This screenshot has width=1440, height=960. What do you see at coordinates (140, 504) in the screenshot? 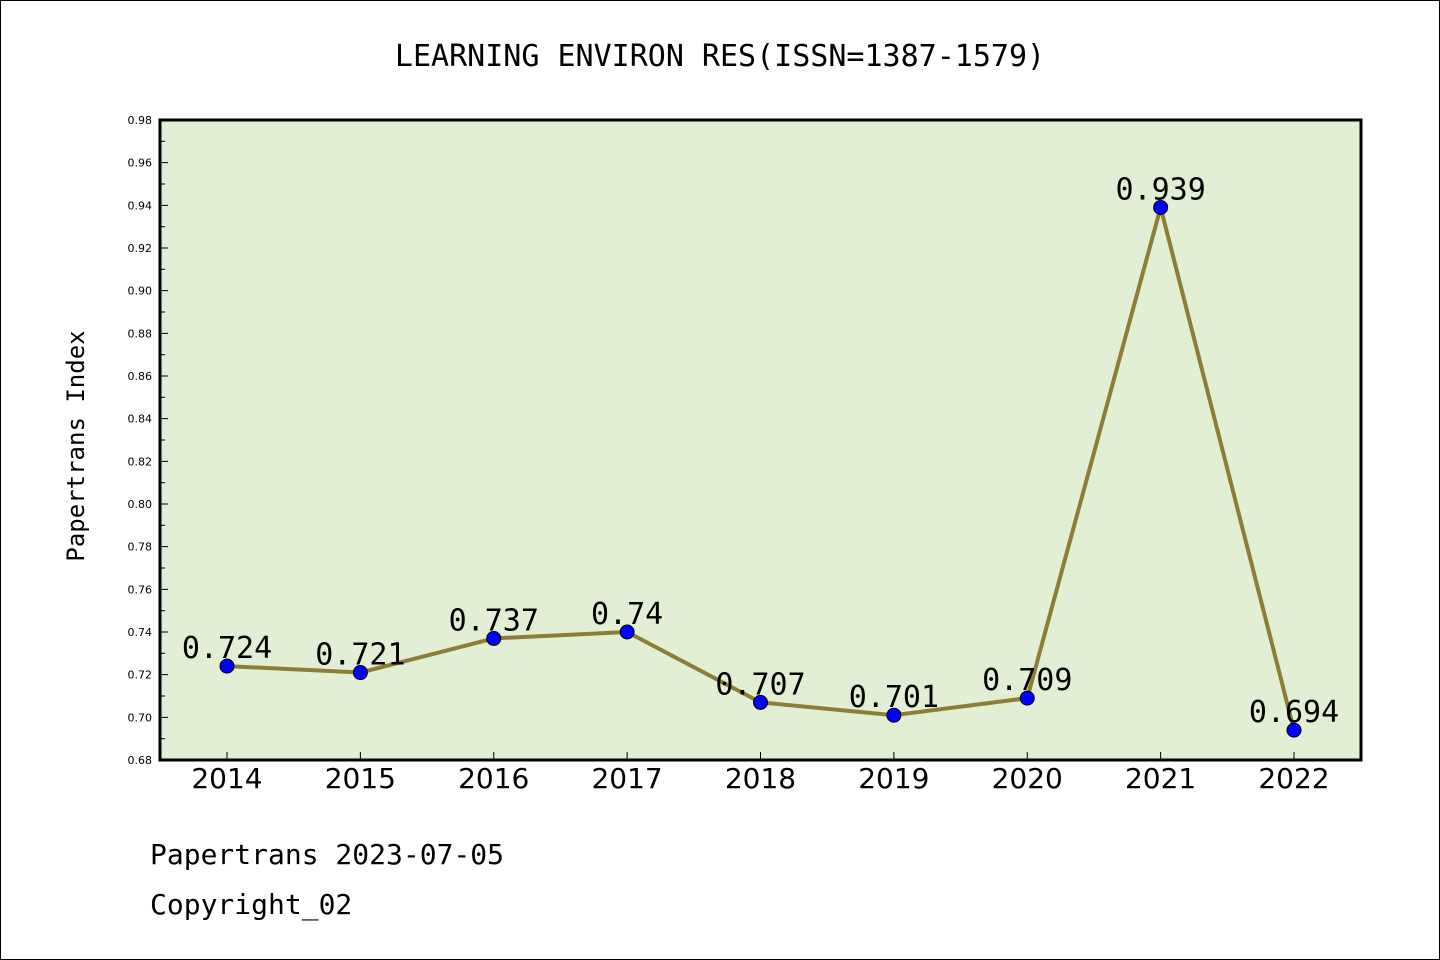
I see `y-tick-label: 0.80` at bounding box center [140, 504].